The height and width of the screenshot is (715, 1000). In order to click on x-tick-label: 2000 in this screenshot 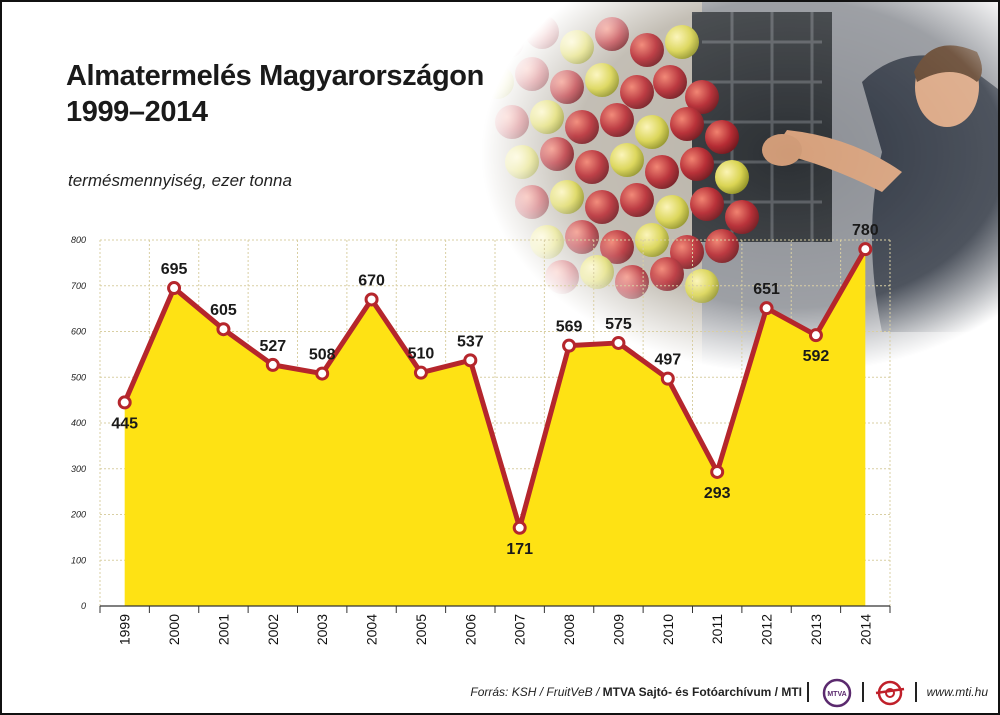, I will do `click(174, 629)`.